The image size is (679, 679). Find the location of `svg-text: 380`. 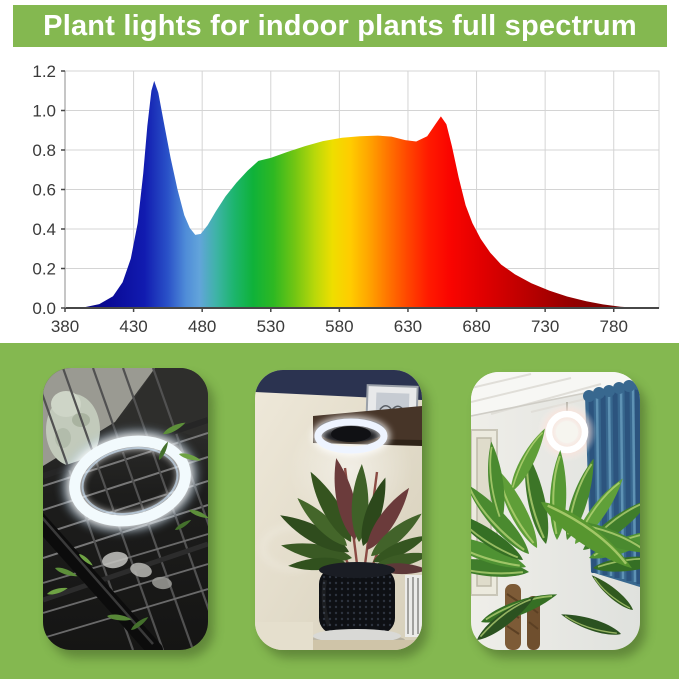

svg-text: 380 is located at coordinates (65, 326).